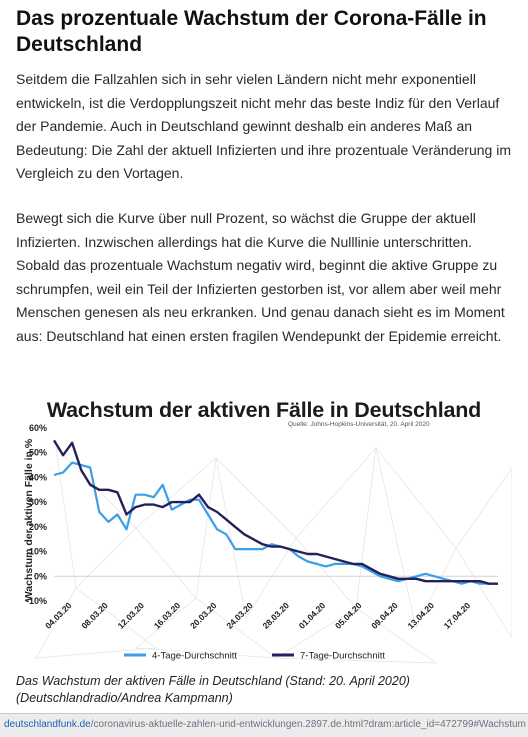  I want to click on y-tick-label: 40%, so click(38, 477).